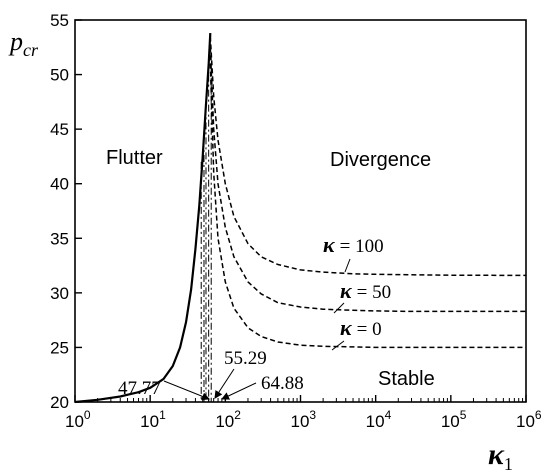 Image resolution: width=550 pixels, height=476 pixels. What do you see at coordinates (239, 391) in the screenshot?
I see `annotation-64-88-arrow` at bounding box center [239, 391].